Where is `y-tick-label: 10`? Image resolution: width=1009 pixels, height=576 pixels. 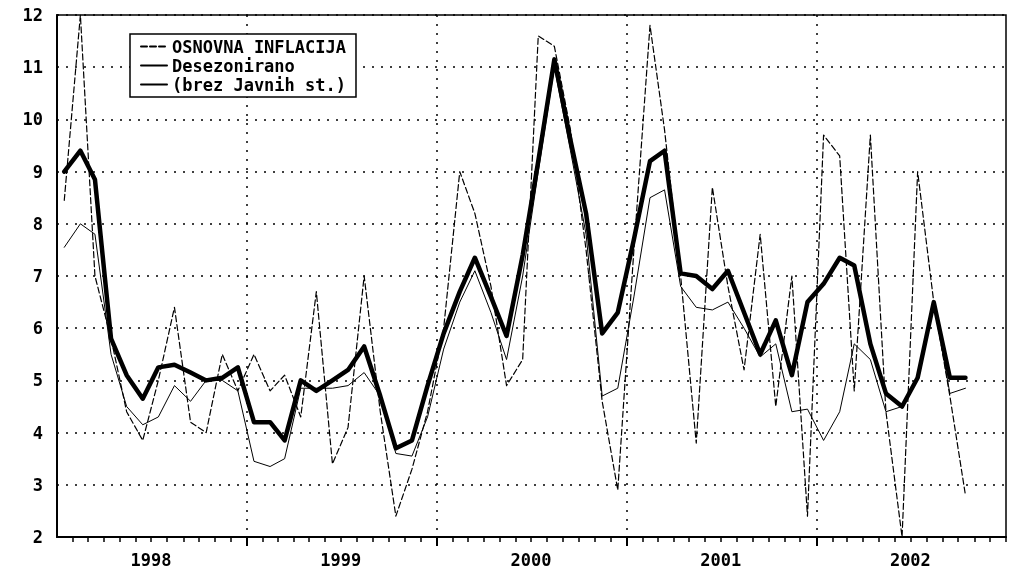
y-tick-label: 10 is located at coordinates (32, 119).